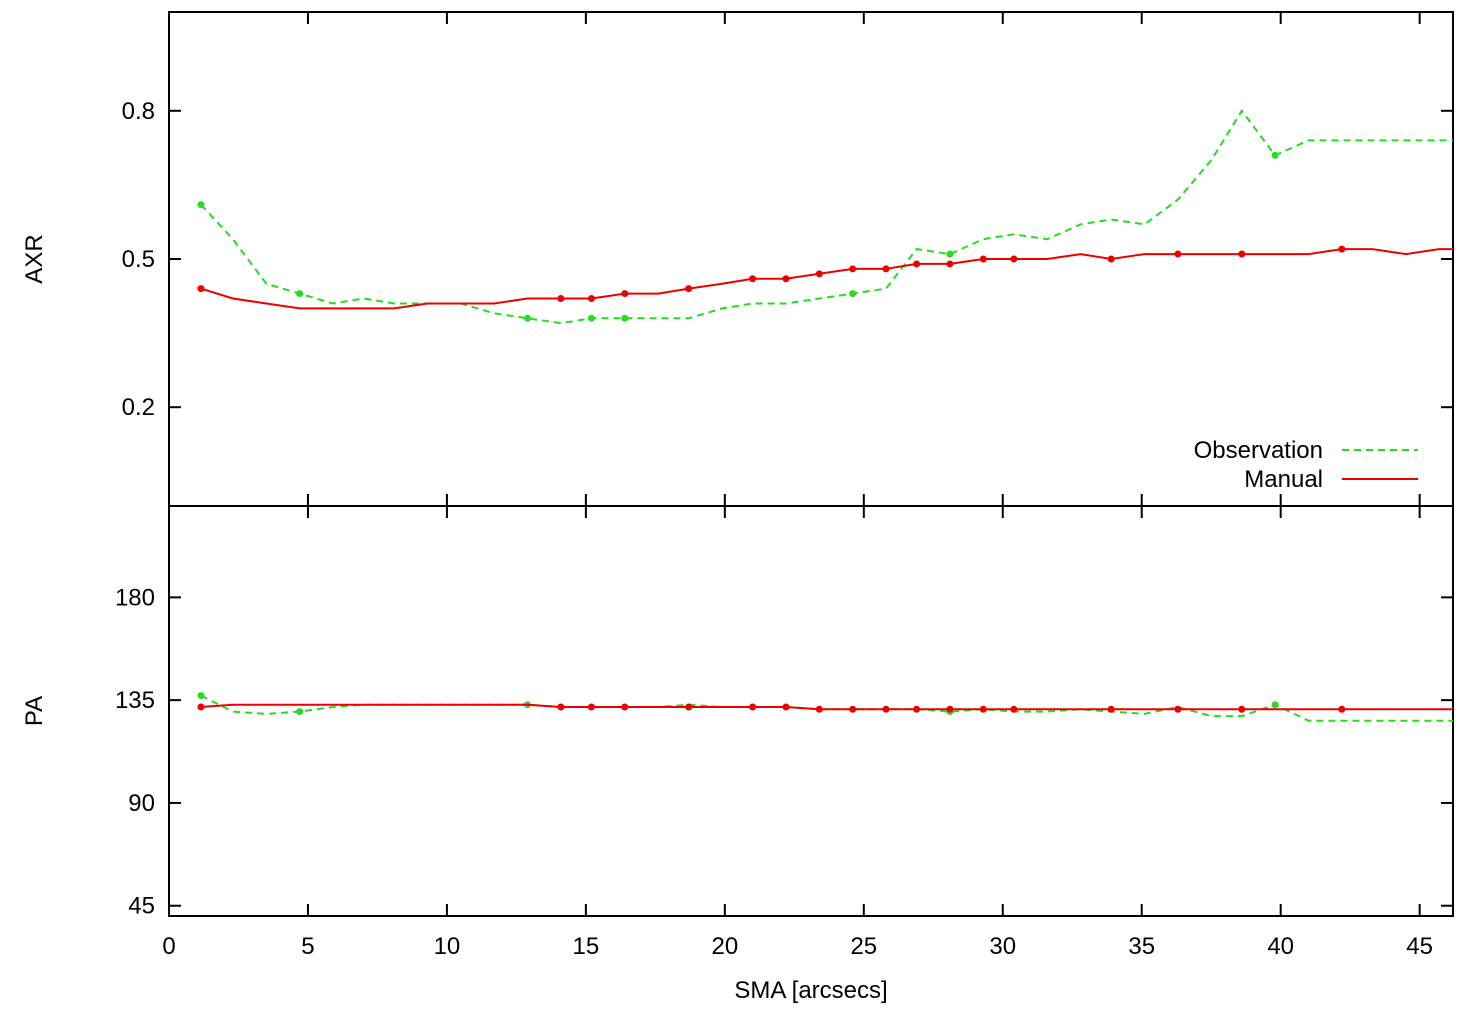 The height and width of the screenshot is (1015, 1475). I want to click on xtick-label: 35, so click(1141, 946).